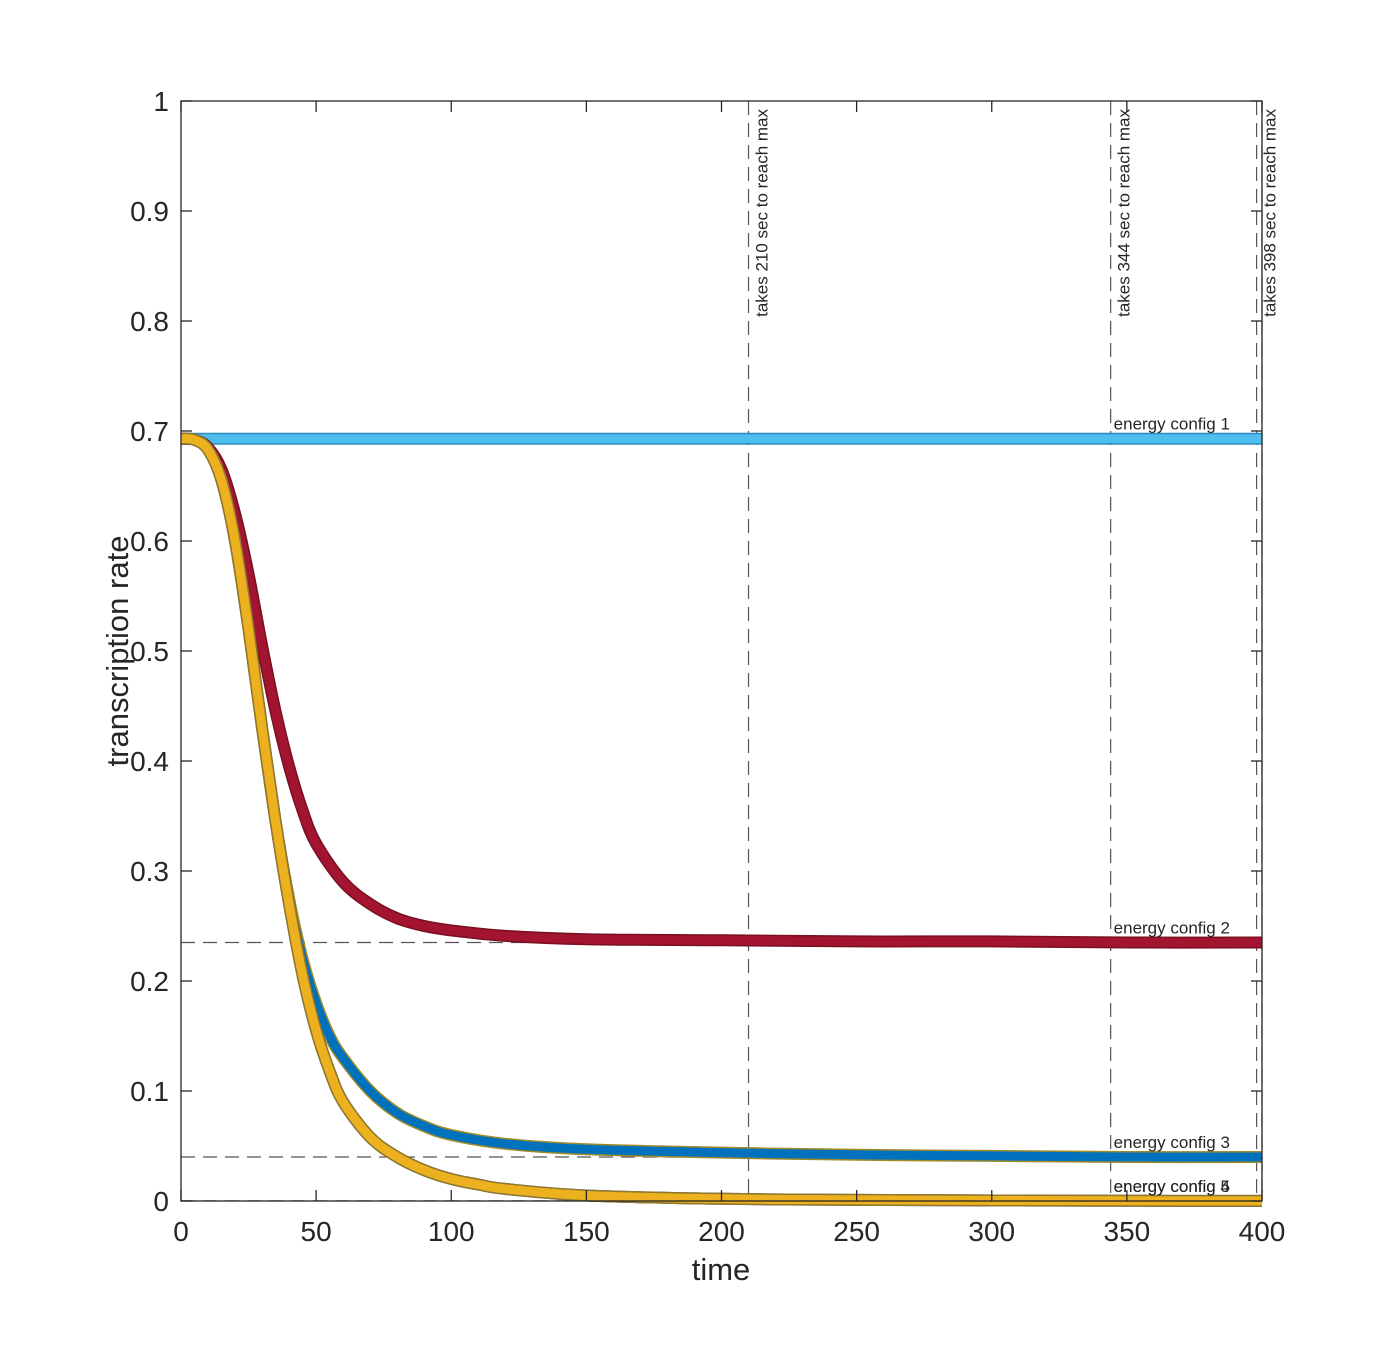 Image resolution: width=1396 pixels, height=1350 pixels. I want to click on x-tick-label: 350, so click(1127, 1231).